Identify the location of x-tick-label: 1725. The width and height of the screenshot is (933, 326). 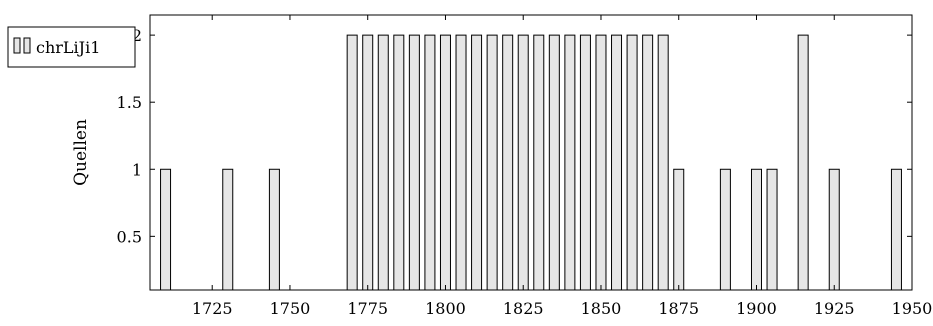
(212, 308).